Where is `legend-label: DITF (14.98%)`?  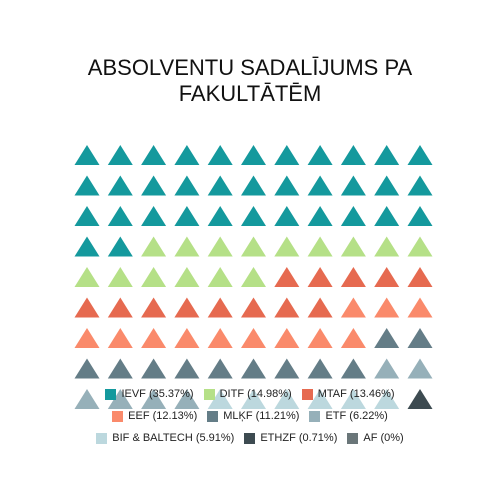 legend-label: DITF (14.98%) is located at coordinates (255, 394).